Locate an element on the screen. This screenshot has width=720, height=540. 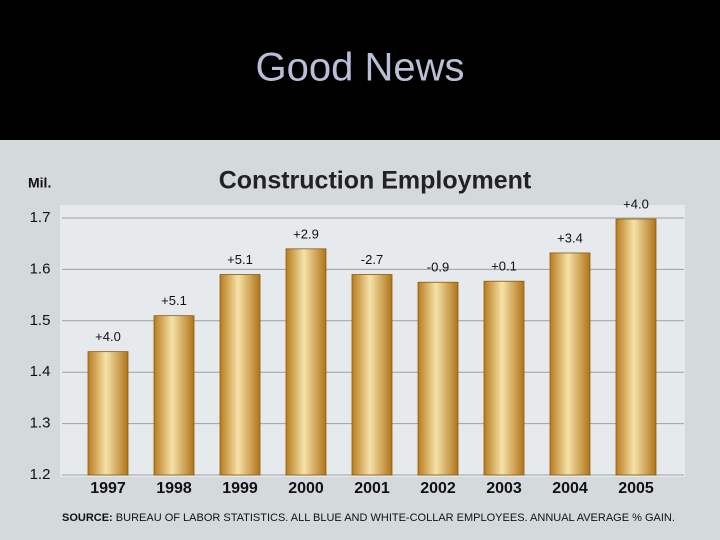
y-tick-label: 1.3 is located at coordinates (40, 423).